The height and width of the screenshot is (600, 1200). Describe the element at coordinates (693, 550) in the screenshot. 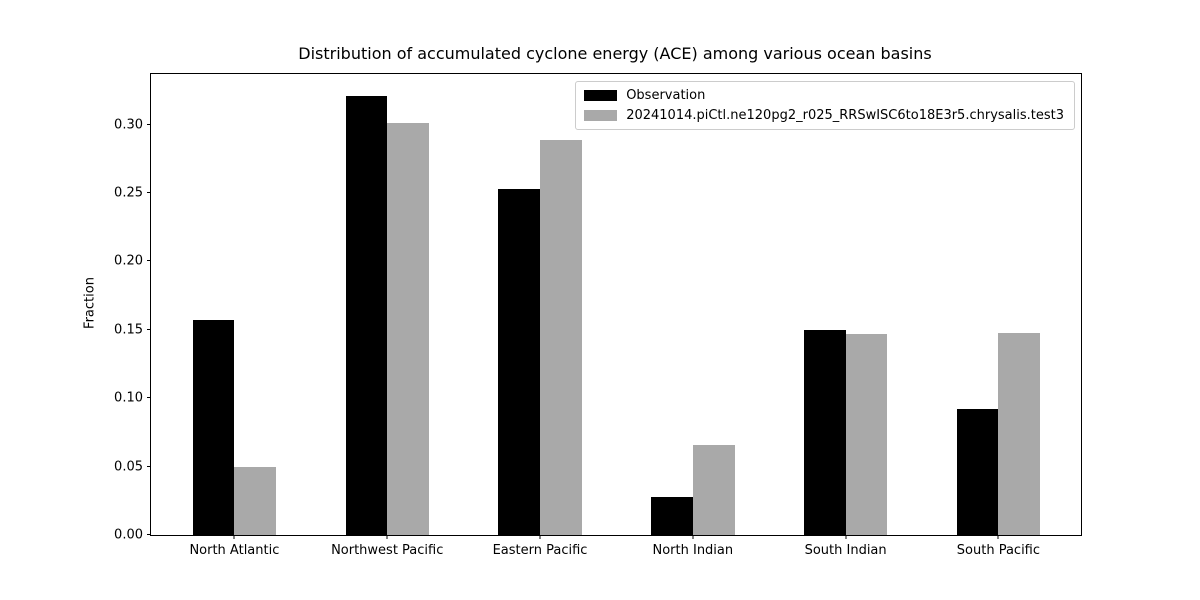

I see `x-tick-label: North Indian` at that location.